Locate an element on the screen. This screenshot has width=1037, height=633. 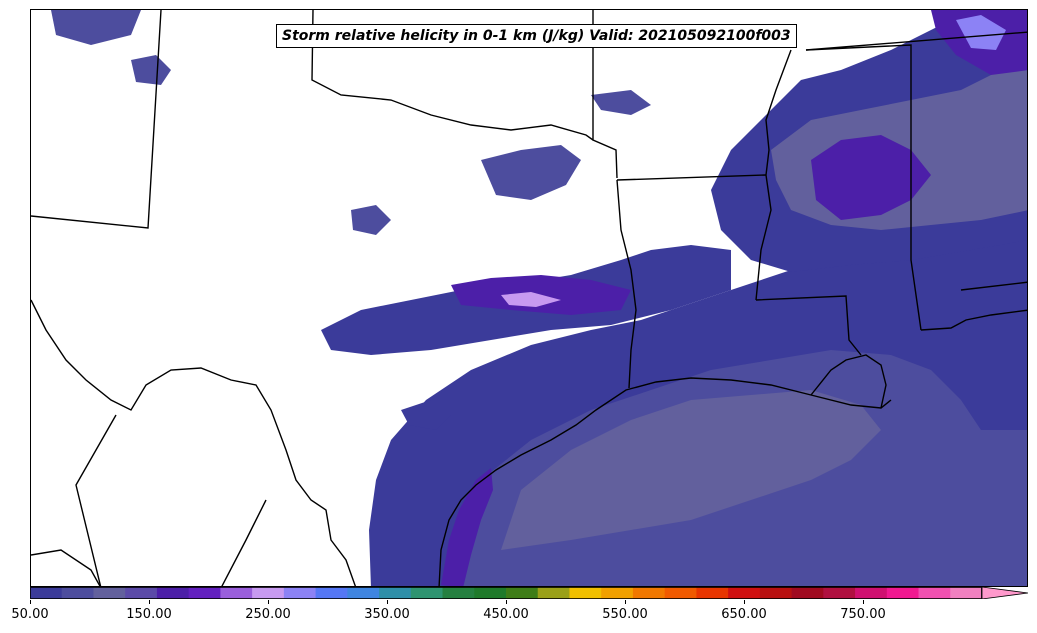
contour-northeast-hot is located at coordinates (981, 32).